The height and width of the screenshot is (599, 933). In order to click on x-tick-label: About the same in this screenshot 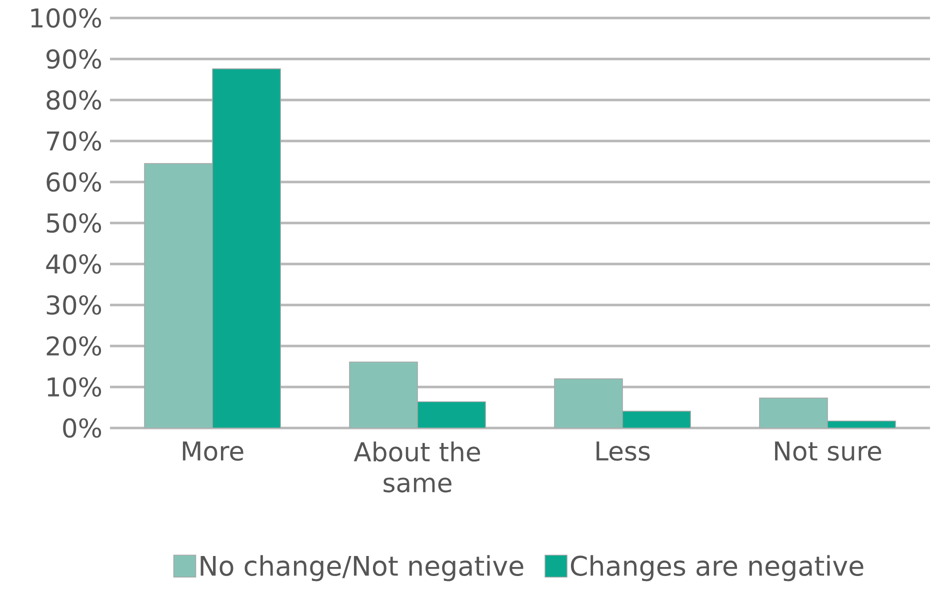, I will do `click(417, 467)`.